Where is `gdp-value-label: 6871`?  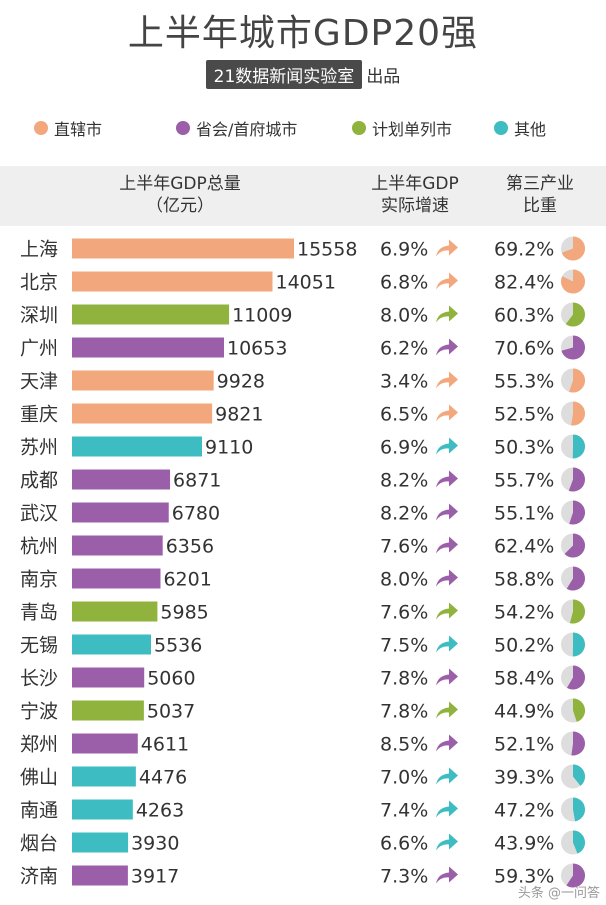 gdp-value-label: 6871 is located at coordinates (197, 481).